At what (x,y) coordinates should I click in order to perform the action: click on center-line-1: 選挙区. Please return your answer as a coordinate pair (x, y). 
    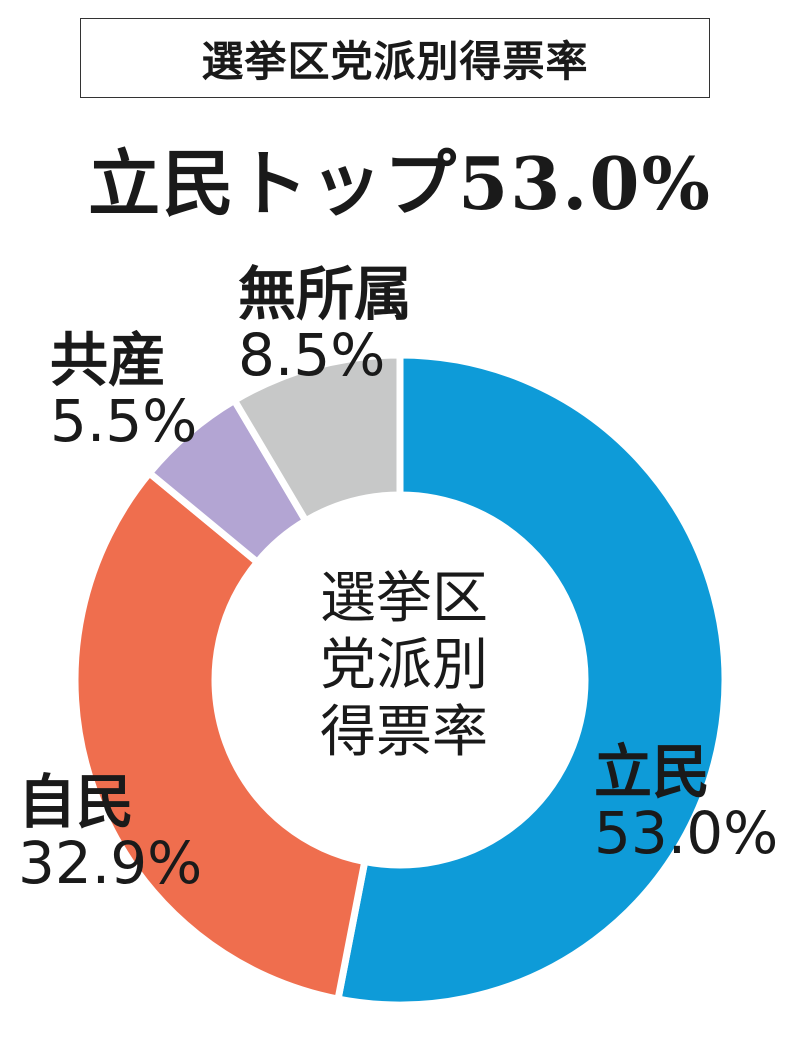
    Looking at the image, I should click on (404, 598).